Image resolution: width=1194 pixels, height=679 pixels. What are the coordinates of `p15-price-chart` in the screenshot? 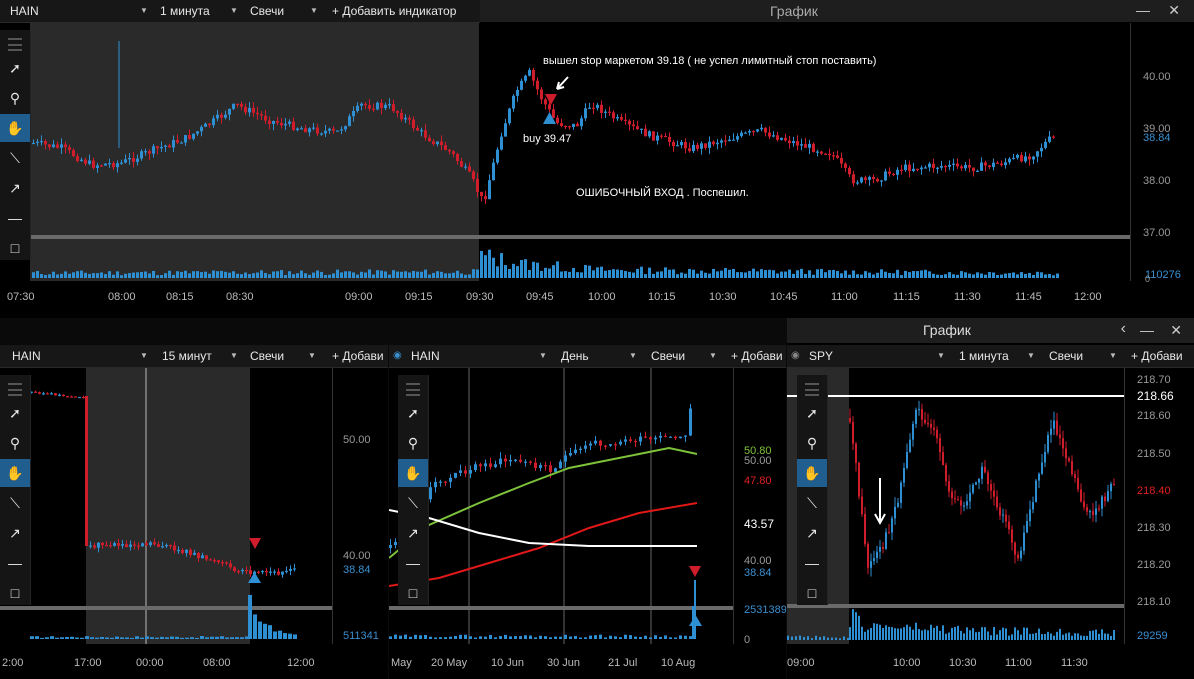 It's located at (166, 506).